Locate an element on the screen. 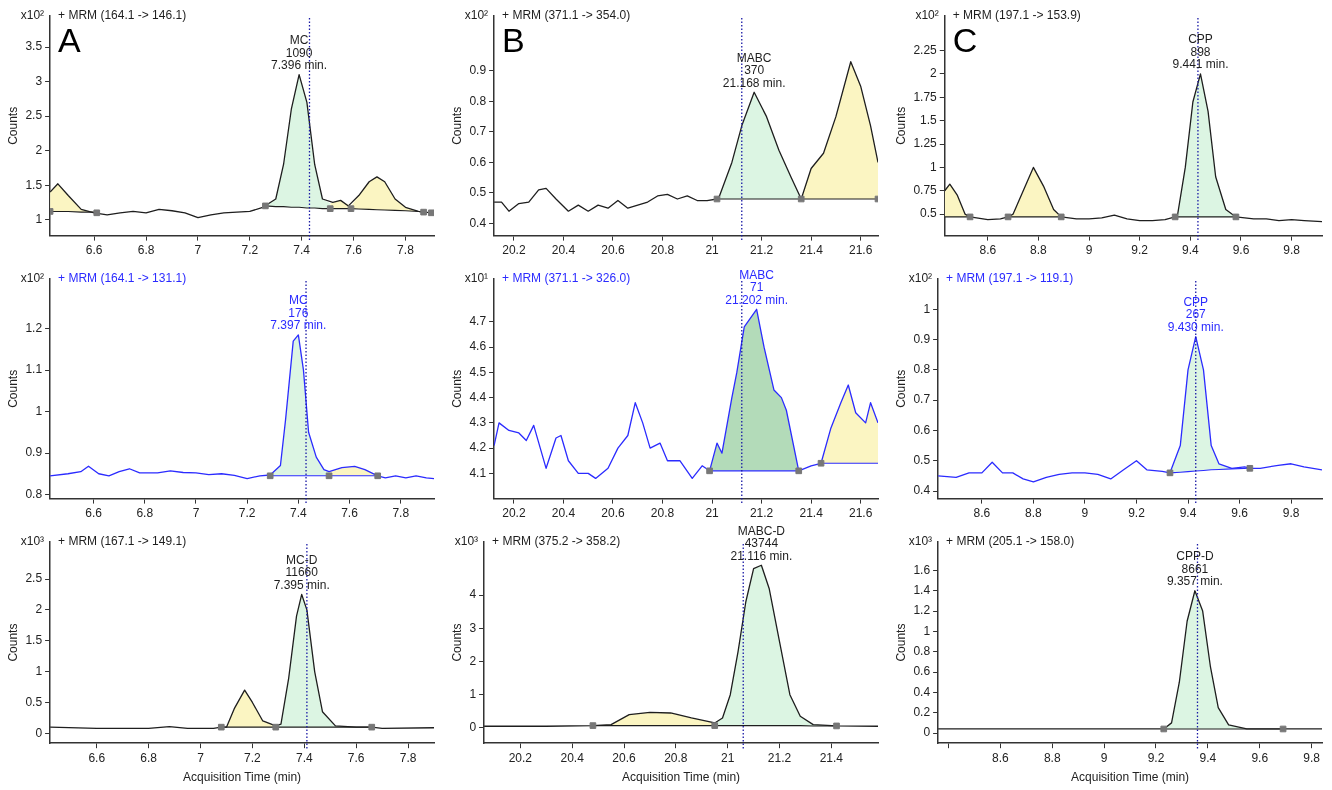 Image resolution: width=1332 pixels, height=790 pixels. annotation: B is located at coordinates (513, 40).